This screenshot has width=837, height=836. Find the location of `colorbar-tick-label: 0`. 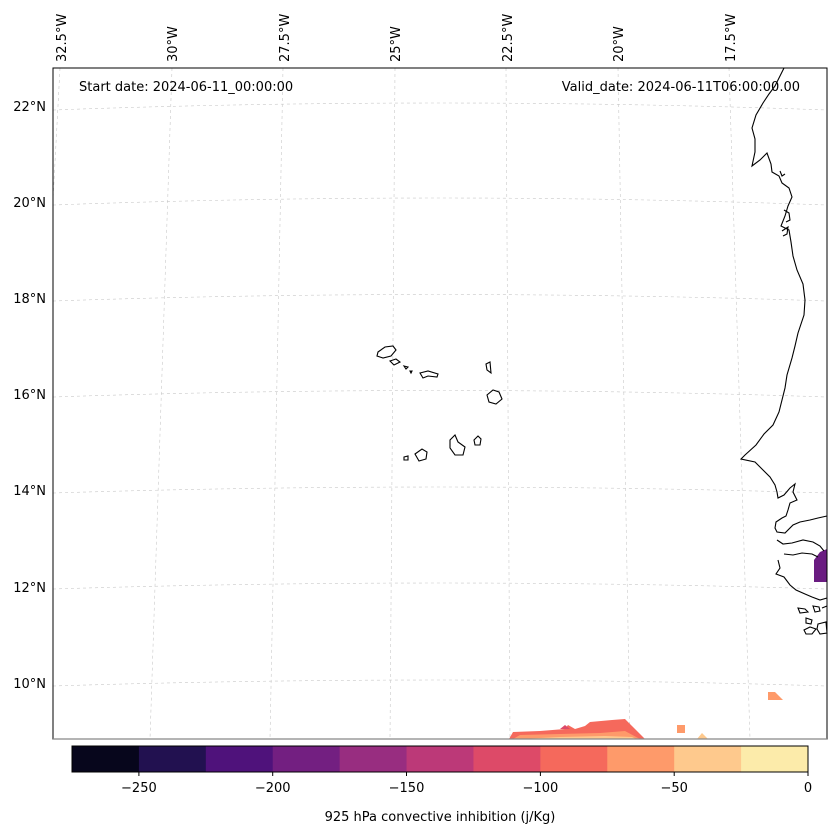

colorbar-tick-label: 0 is located at coordinates (808, 788).